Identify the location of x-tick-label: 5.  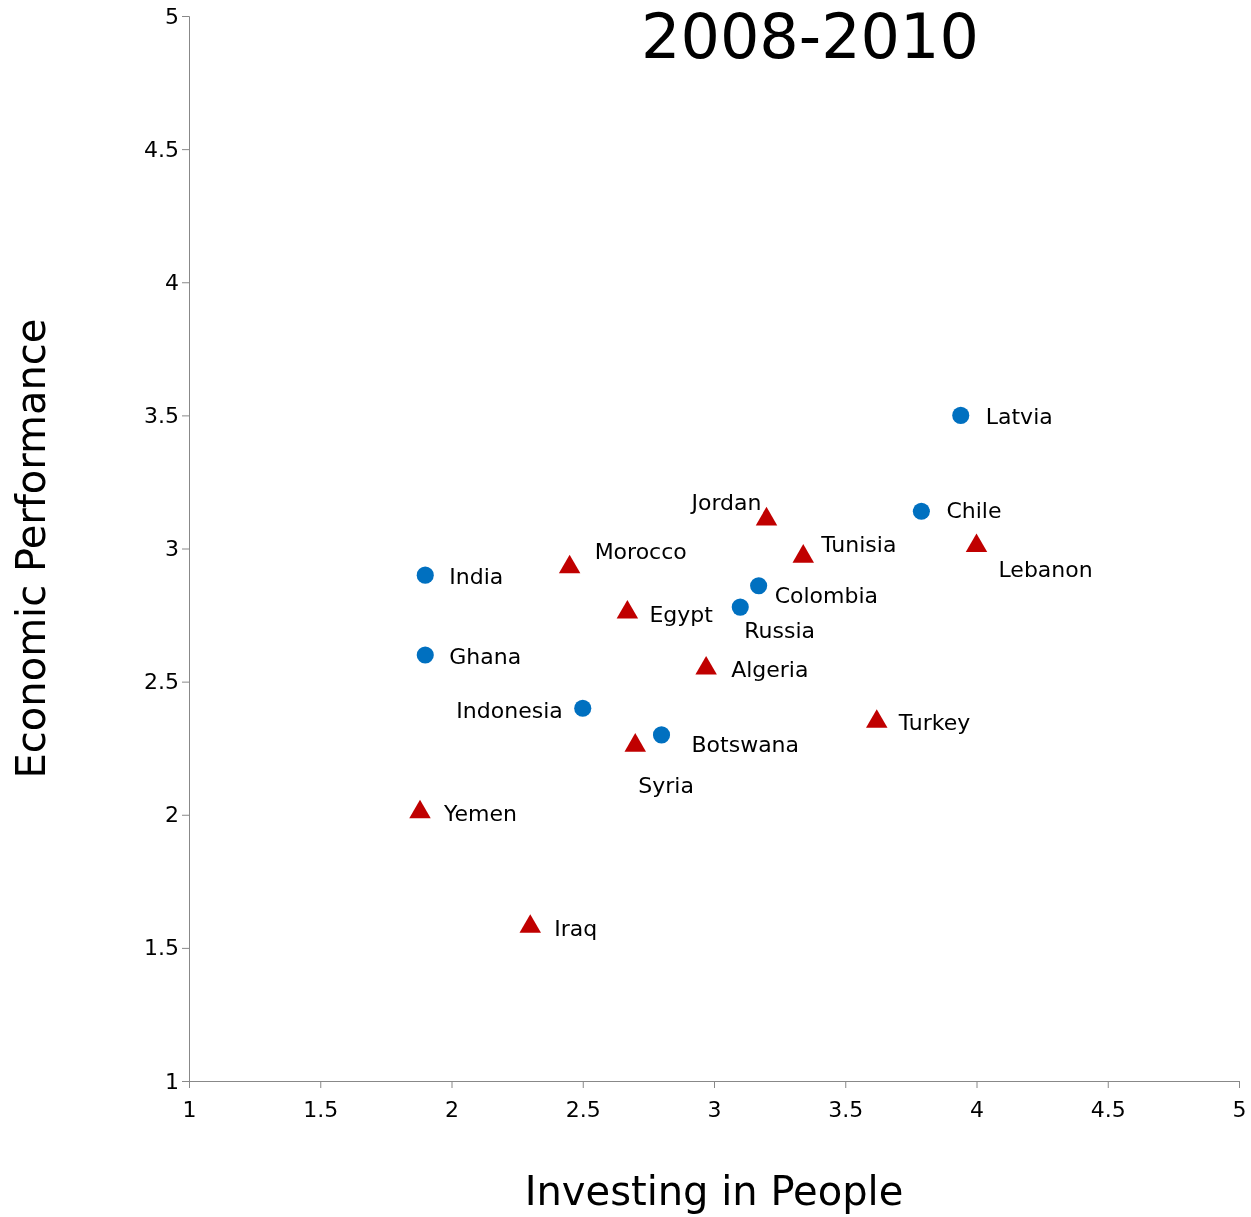
(1239, 1110).